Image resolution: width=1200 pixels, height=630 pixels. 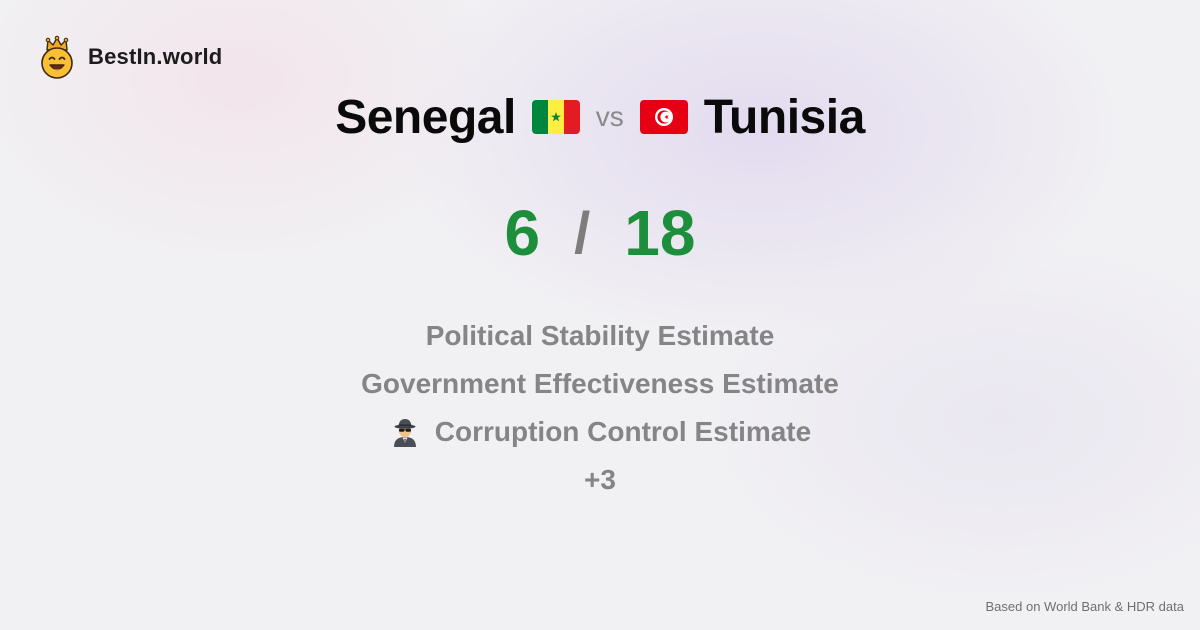 What do you see at coordinates (522, 233) in the screenshot?
I see `left-score: 6` at bounding box center [522, 233].